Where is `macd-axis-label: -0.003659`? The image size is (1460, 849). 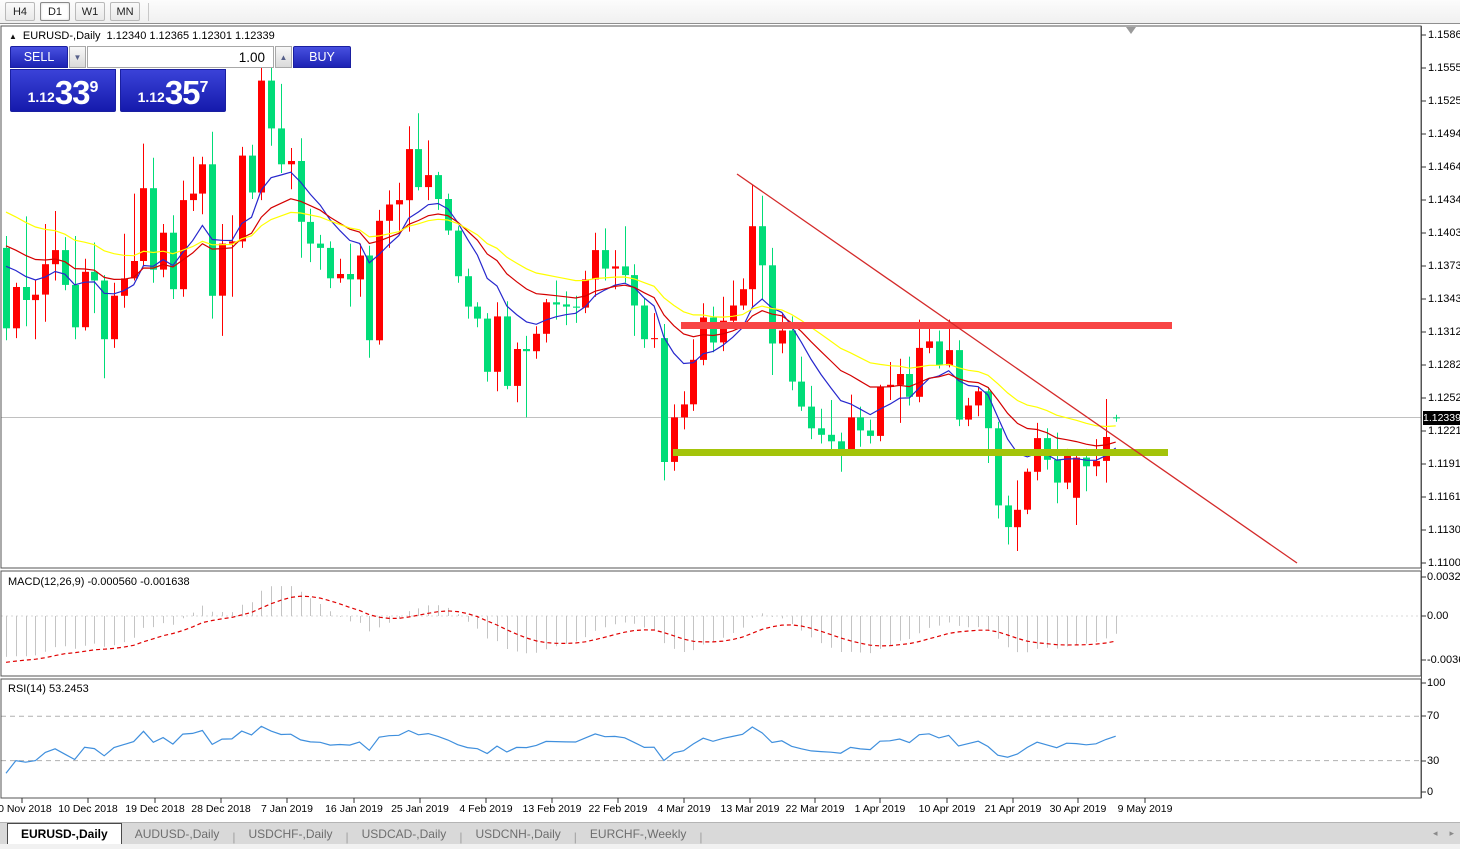 macd-axis-label: -0.003659 is located at coordinates (1443, 660).